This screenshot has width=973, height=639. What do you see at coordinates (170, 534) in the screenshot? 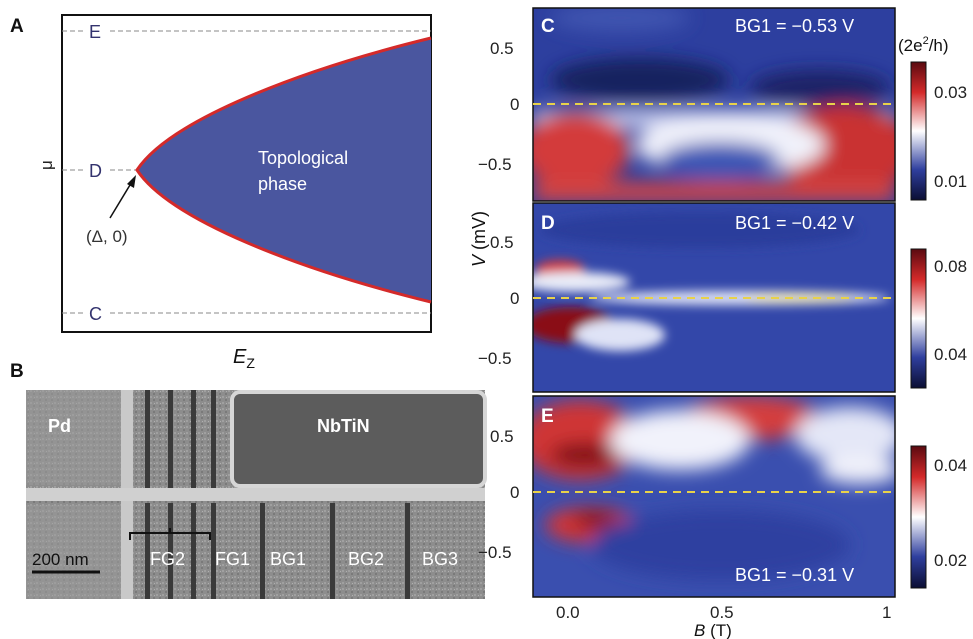
I see `fg2-bracket` at bounding box center [170, 534].